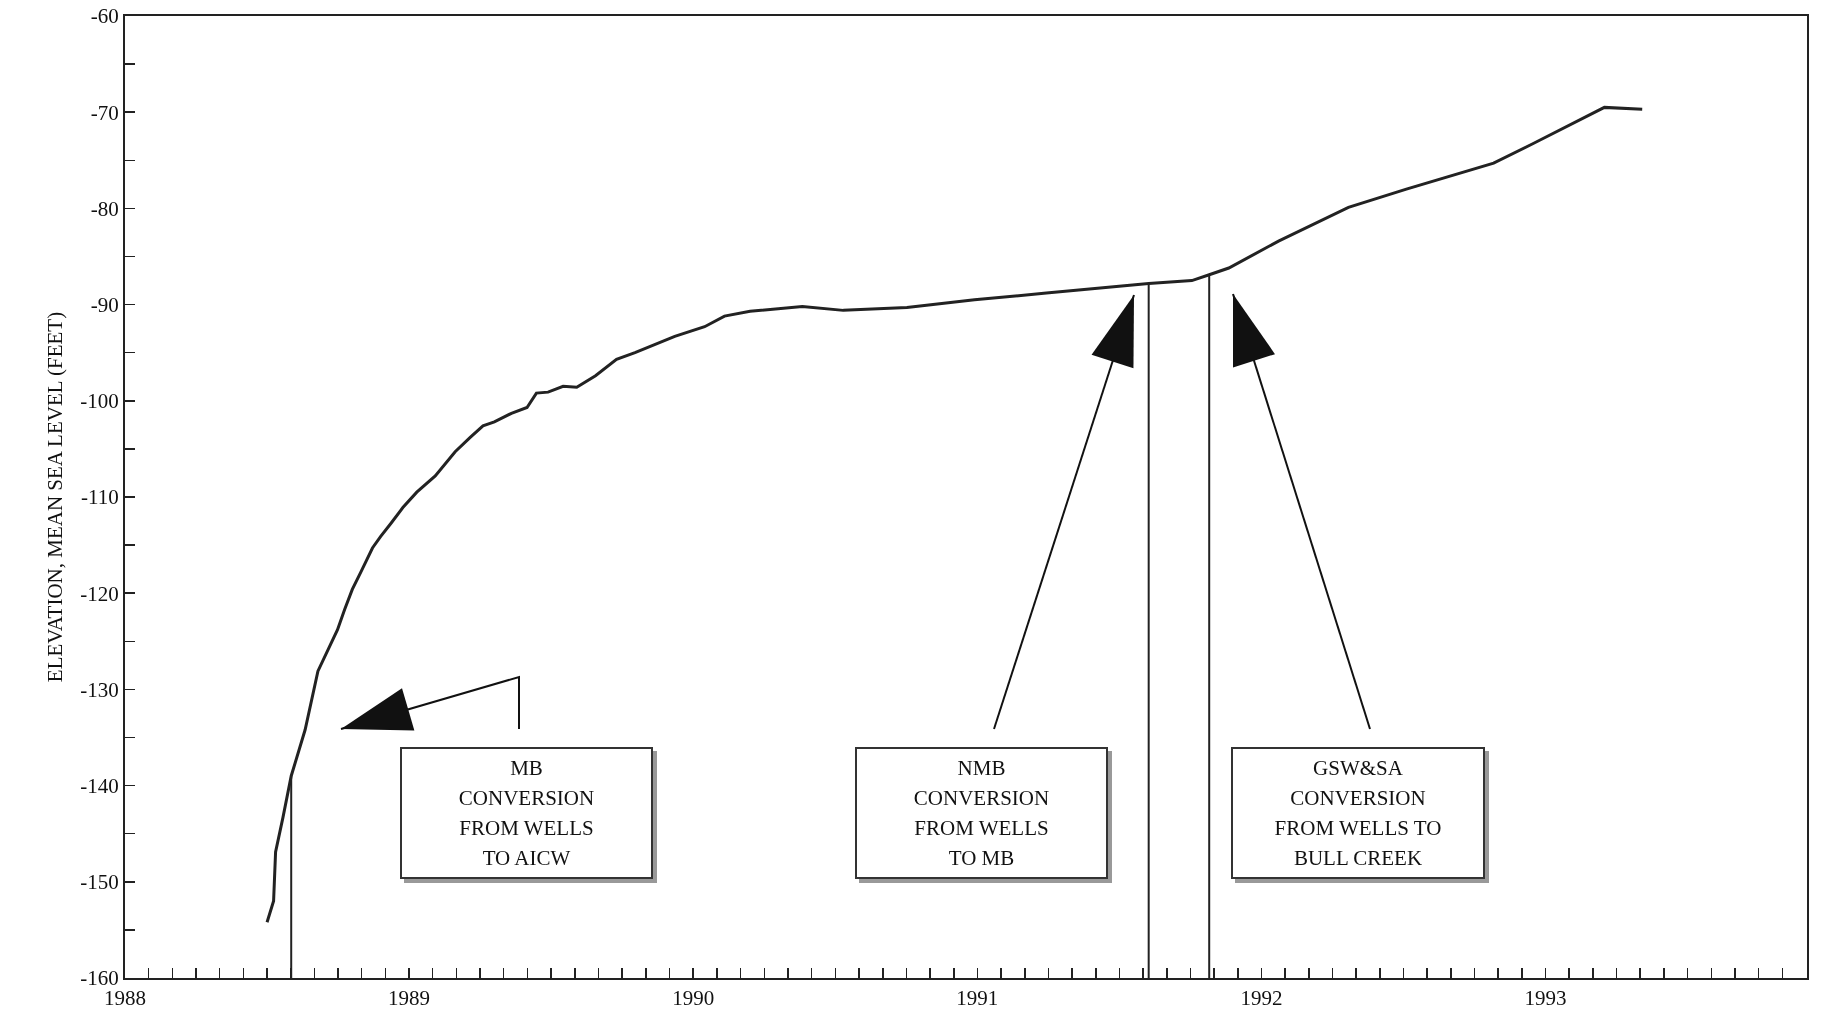 Image resolution: width=1830 pixels, height=1025 pixels. What do you see at coordinates (99, 593) in the screenshot?
I see `y-tick-label: -120` at bounding box center [99, 593].